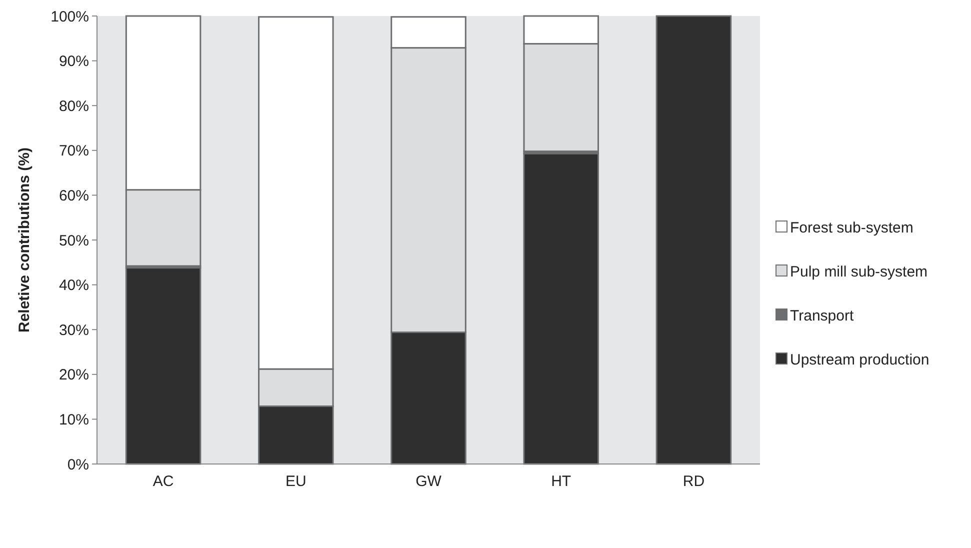  Describe the element at coordinates (860, 359) in the screenshot. I see `legend-label: Upstream production` at that location.